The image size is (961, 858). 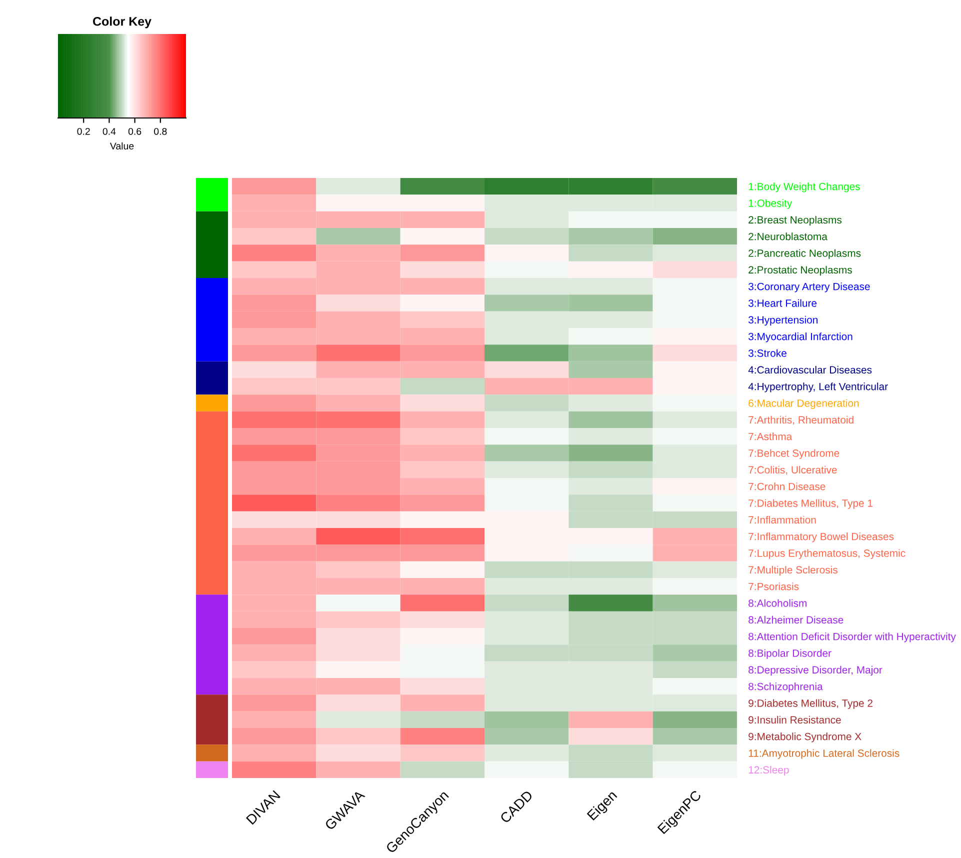 I want to click on y-tick-label: 8:Bipolar Disorder, so click(x=790, y=654).